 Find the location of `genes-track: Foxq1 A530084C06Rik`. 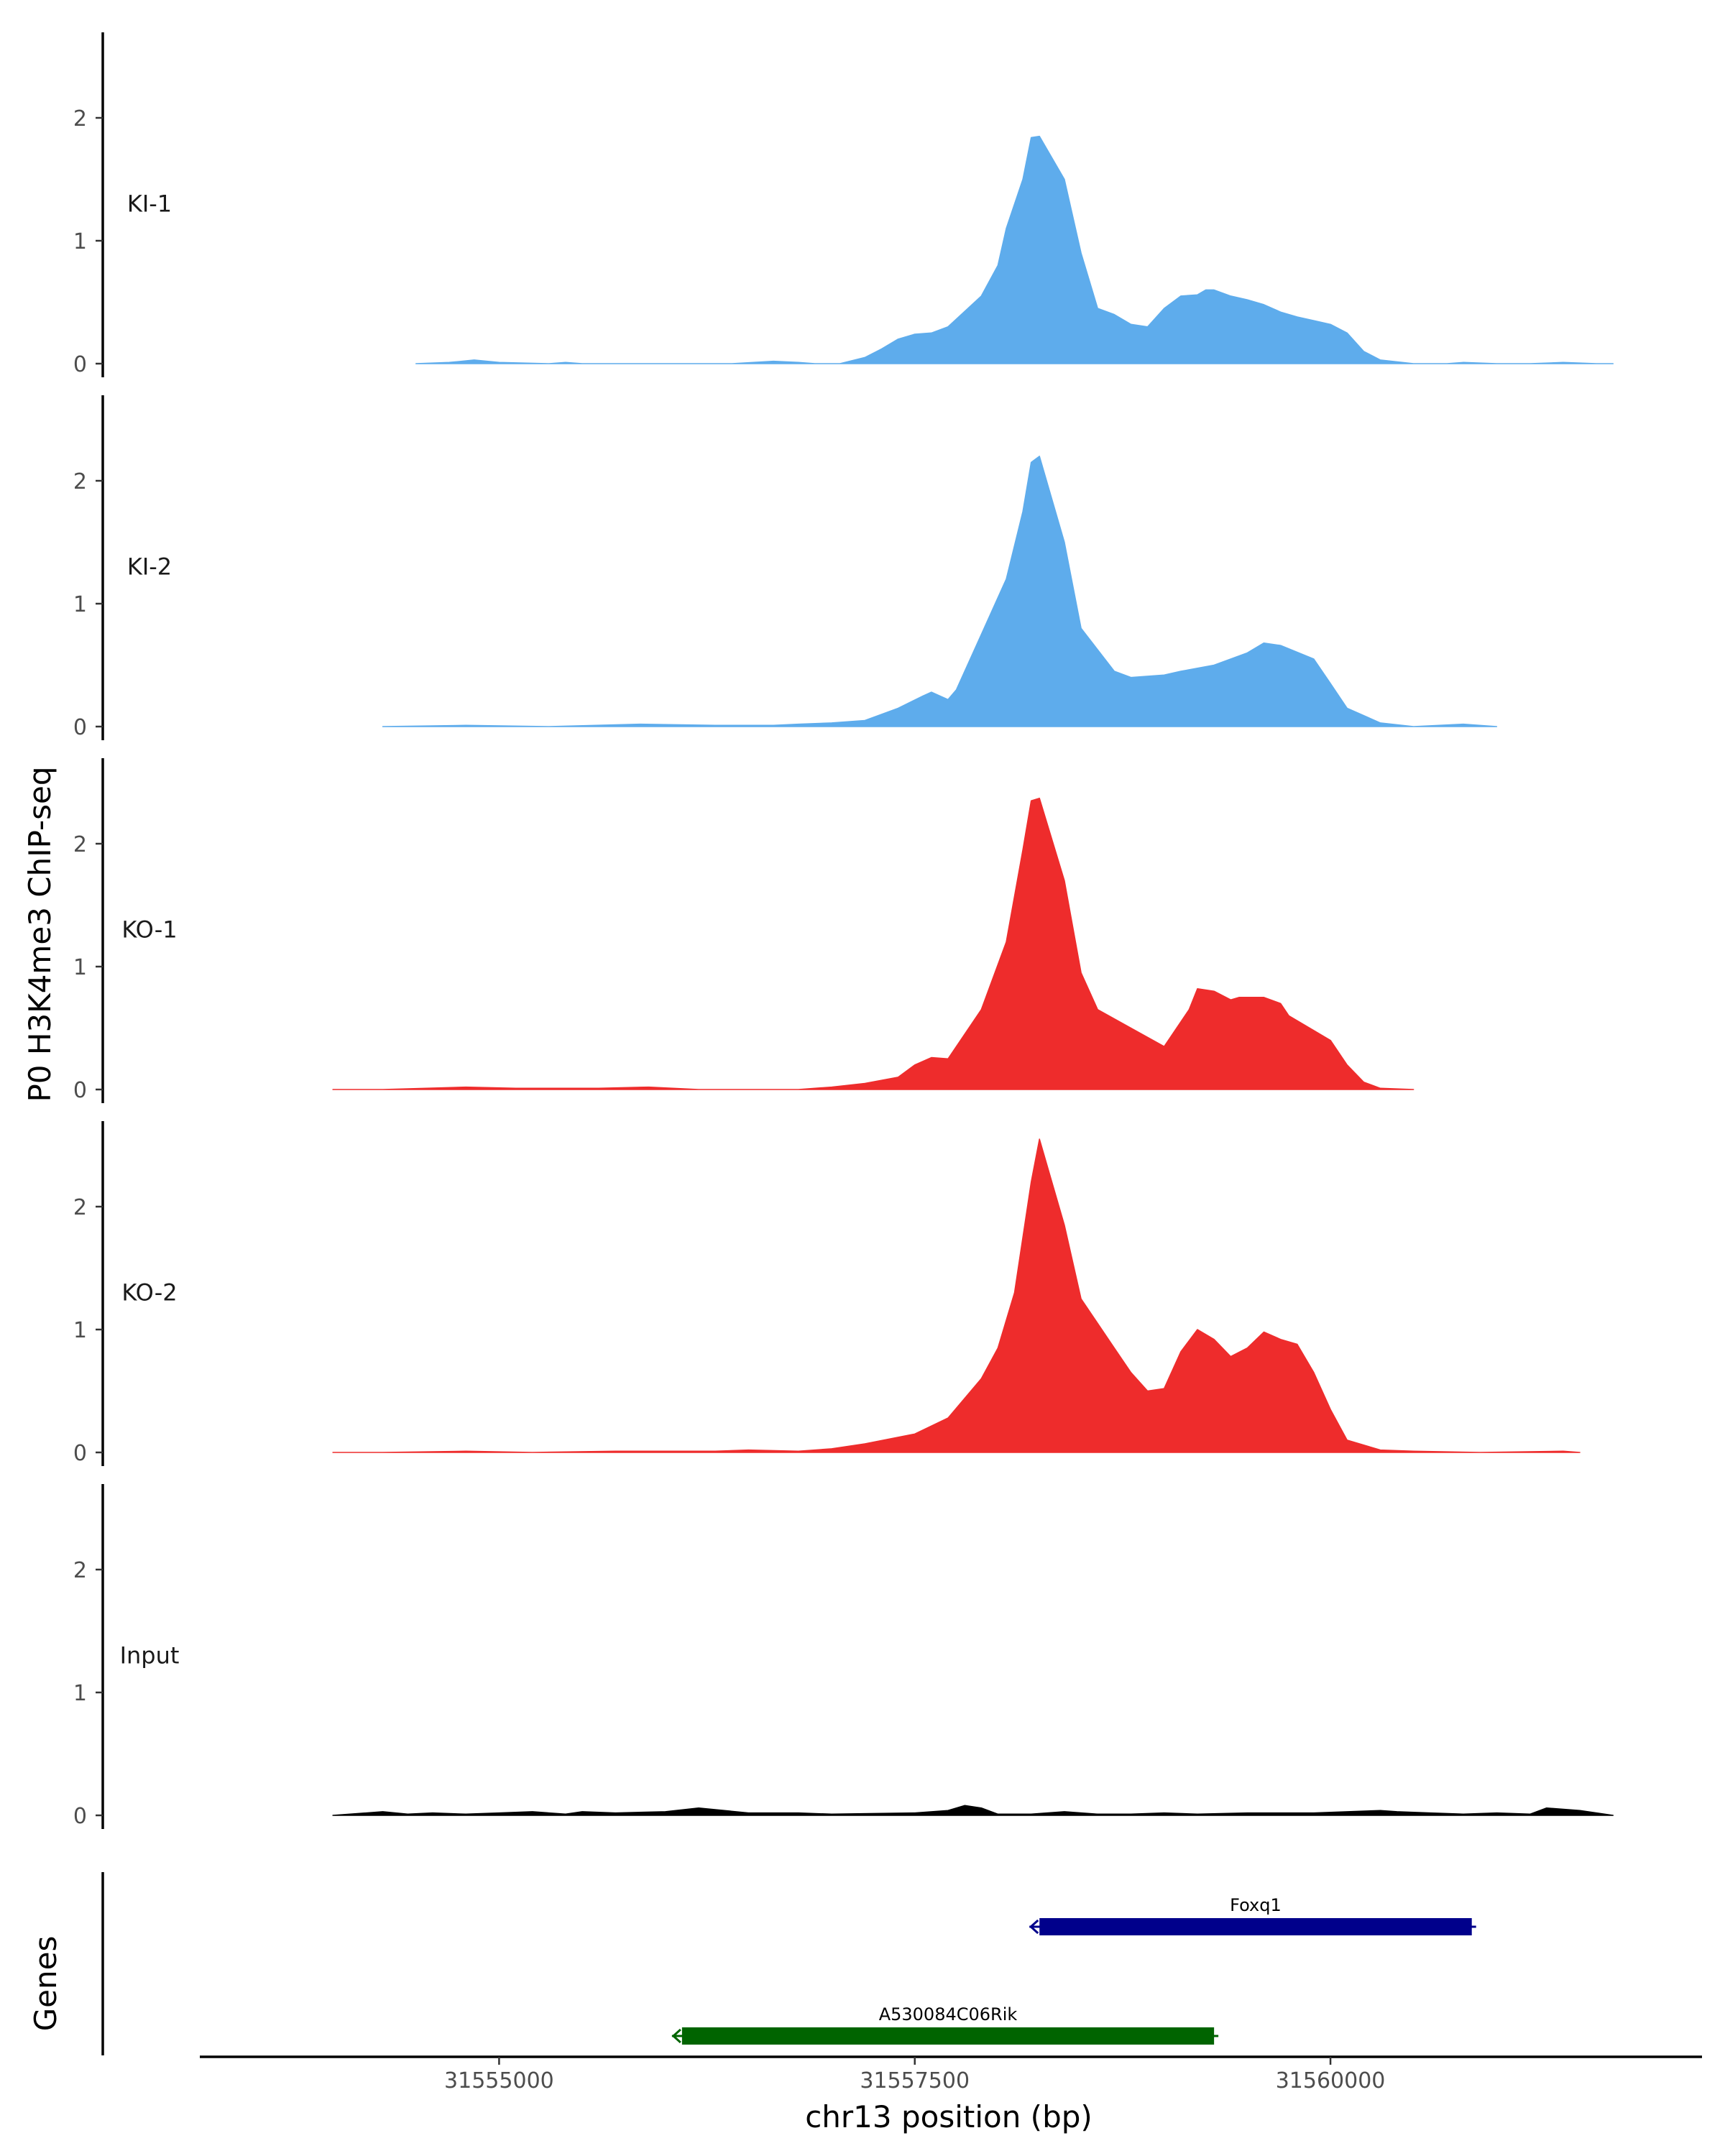

genes-track: Foxq1 A530084C06Rik is located at coordinates (788, 1964).